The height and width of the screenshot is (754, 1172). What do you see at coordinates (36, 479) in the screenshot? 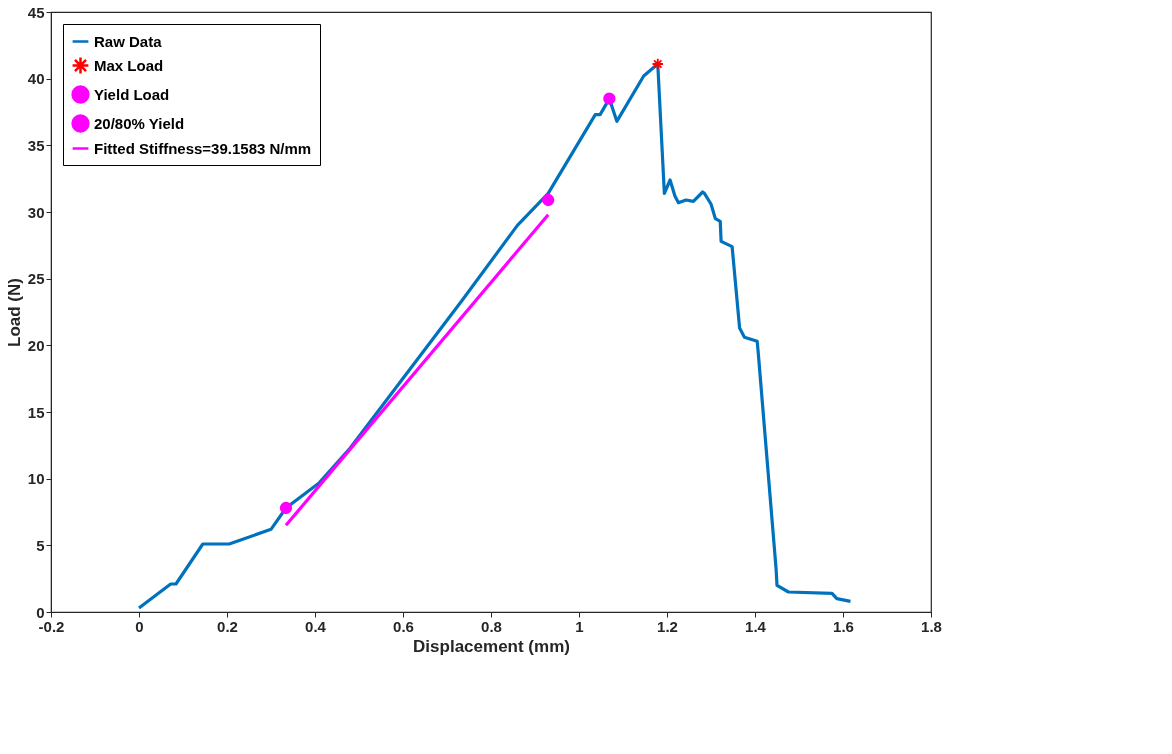
I see `y-tick-label: 10` at bounding box center [36, 479].